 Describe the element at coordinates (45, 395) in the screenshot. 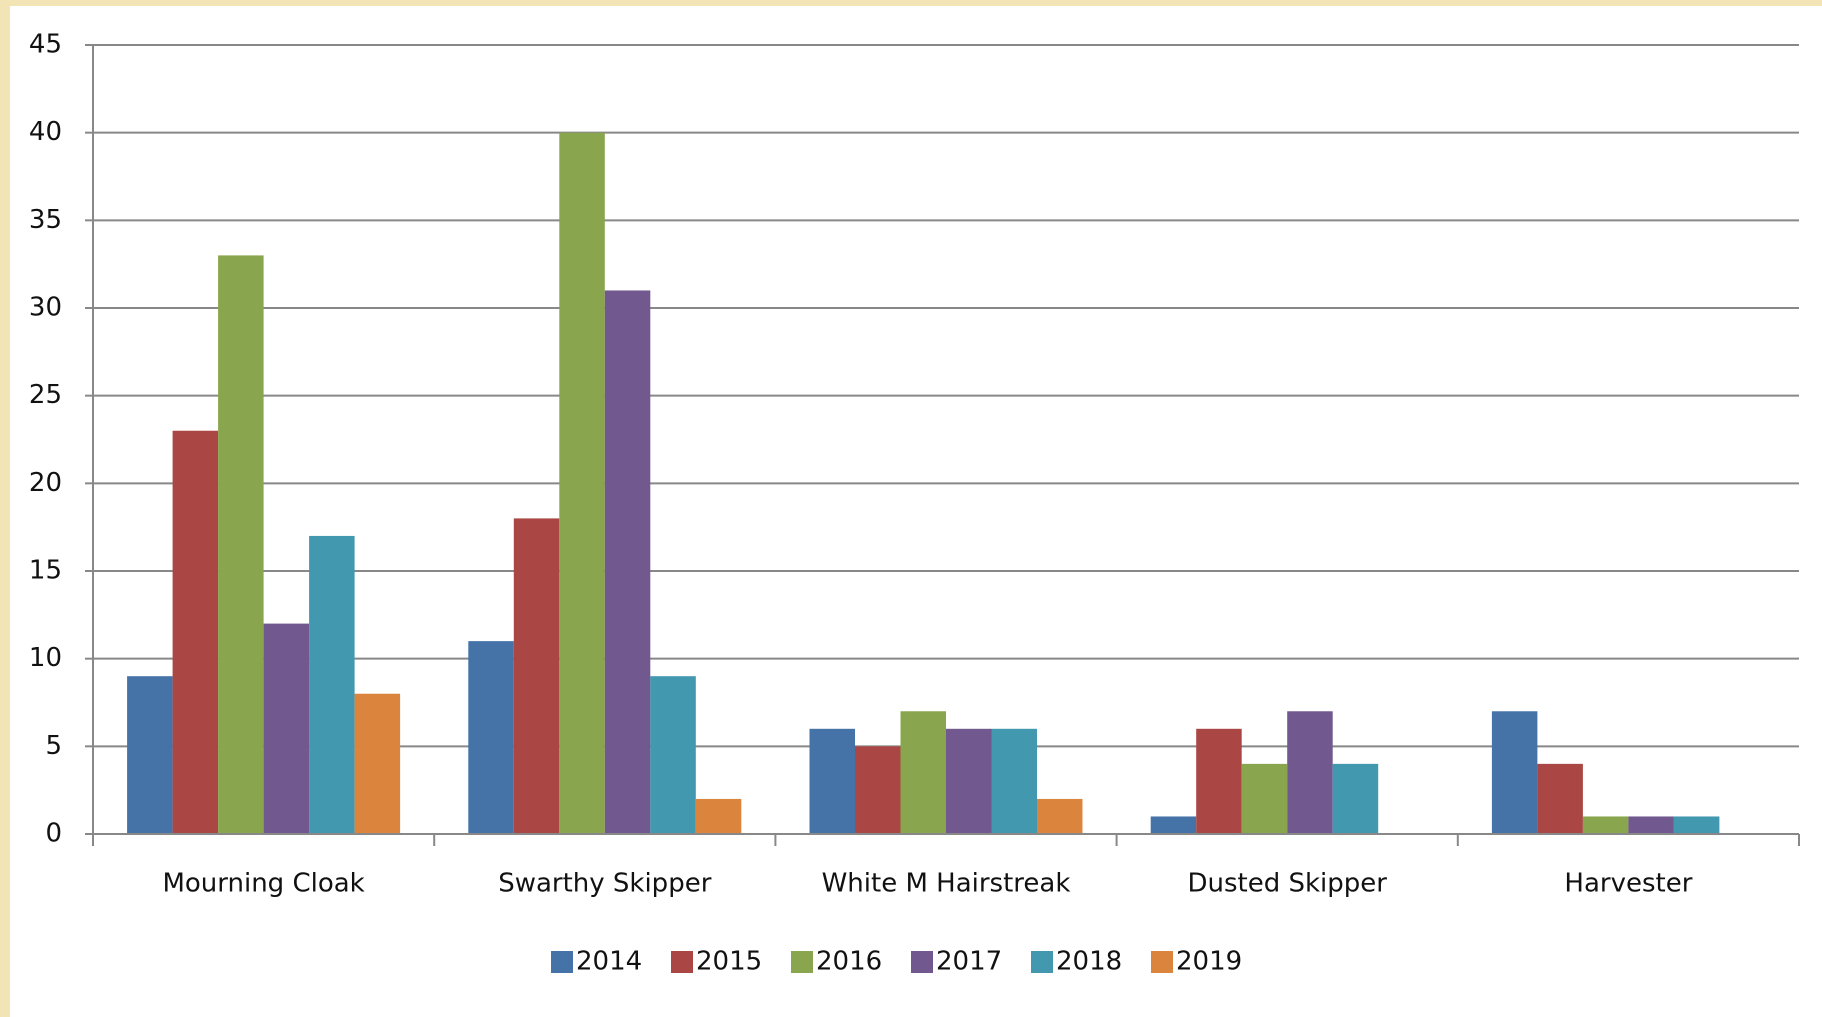

I see `y-tick-label: 25` at that location.